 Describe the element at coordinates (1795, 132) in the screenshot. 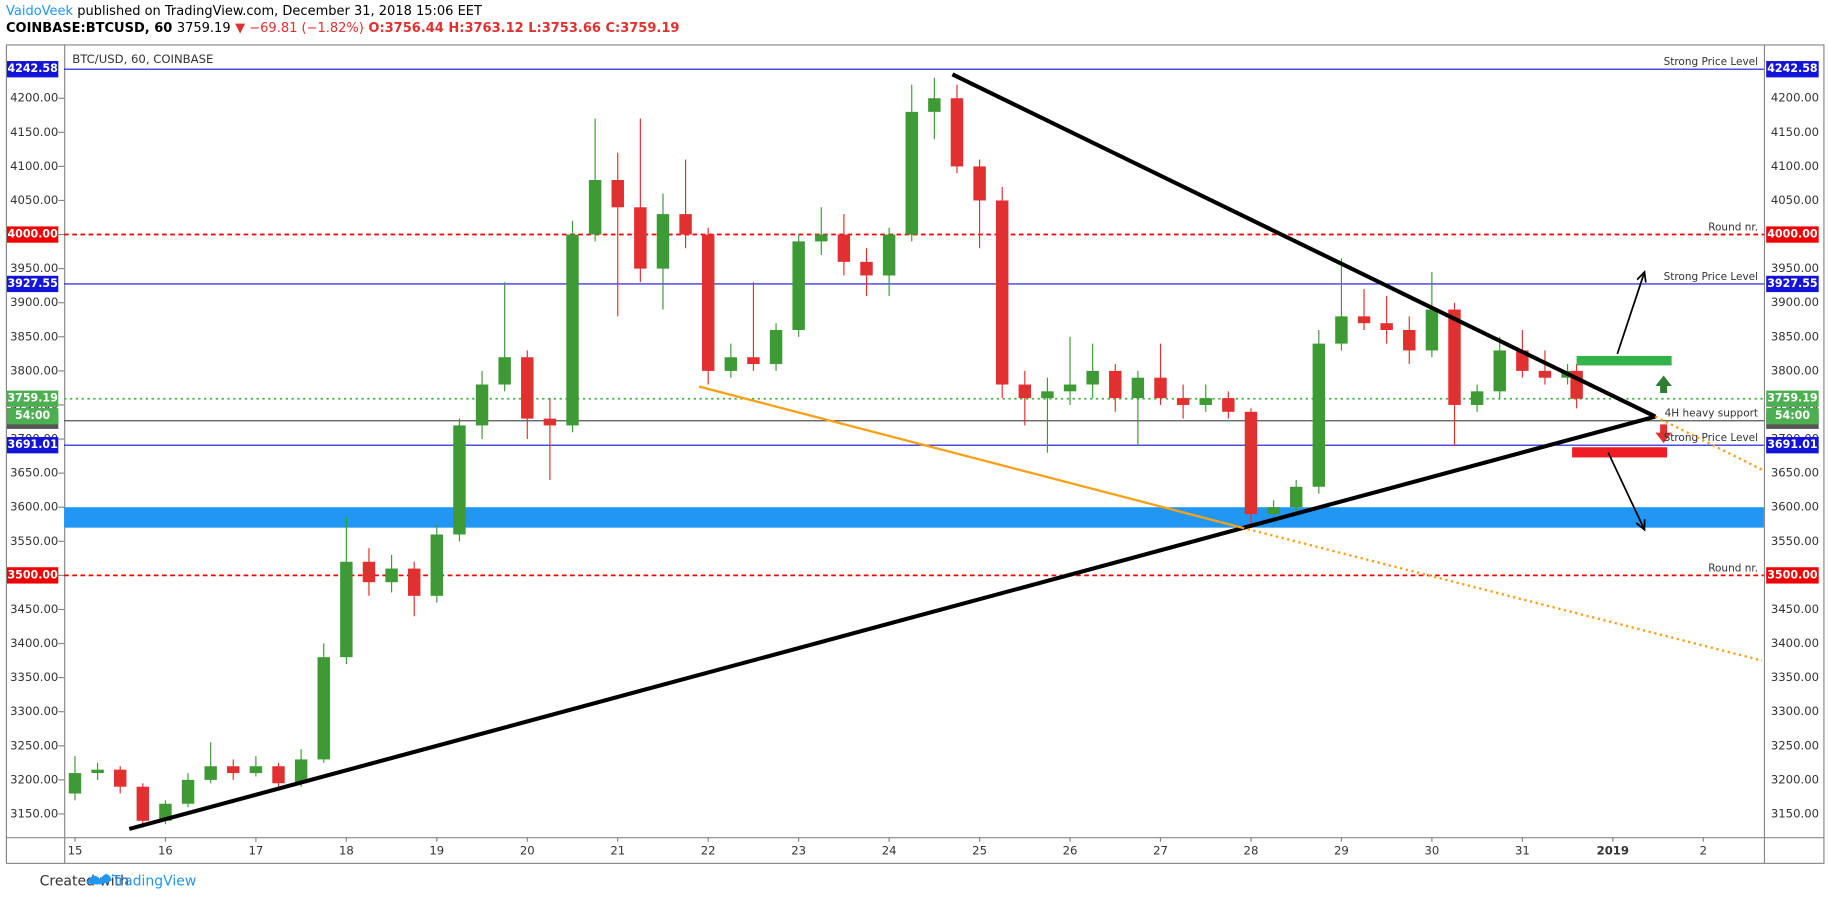

I see `y-tick-label-right: 4150.00` at that location.